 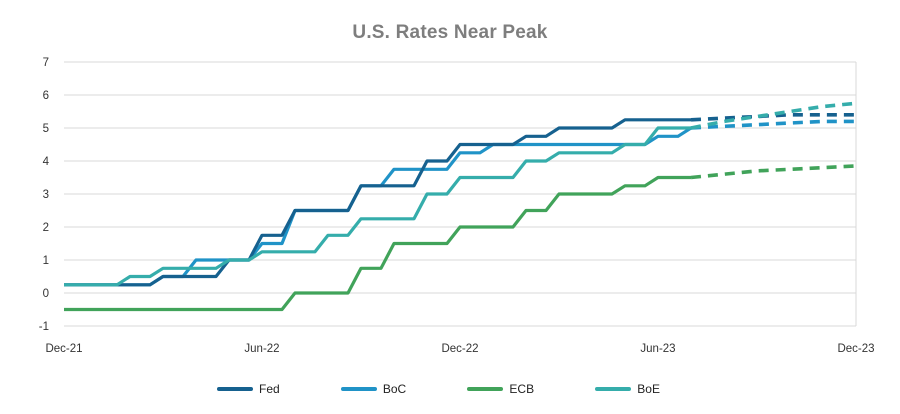 I want to click on series-projection-ecb, so click(x=773, y=172).